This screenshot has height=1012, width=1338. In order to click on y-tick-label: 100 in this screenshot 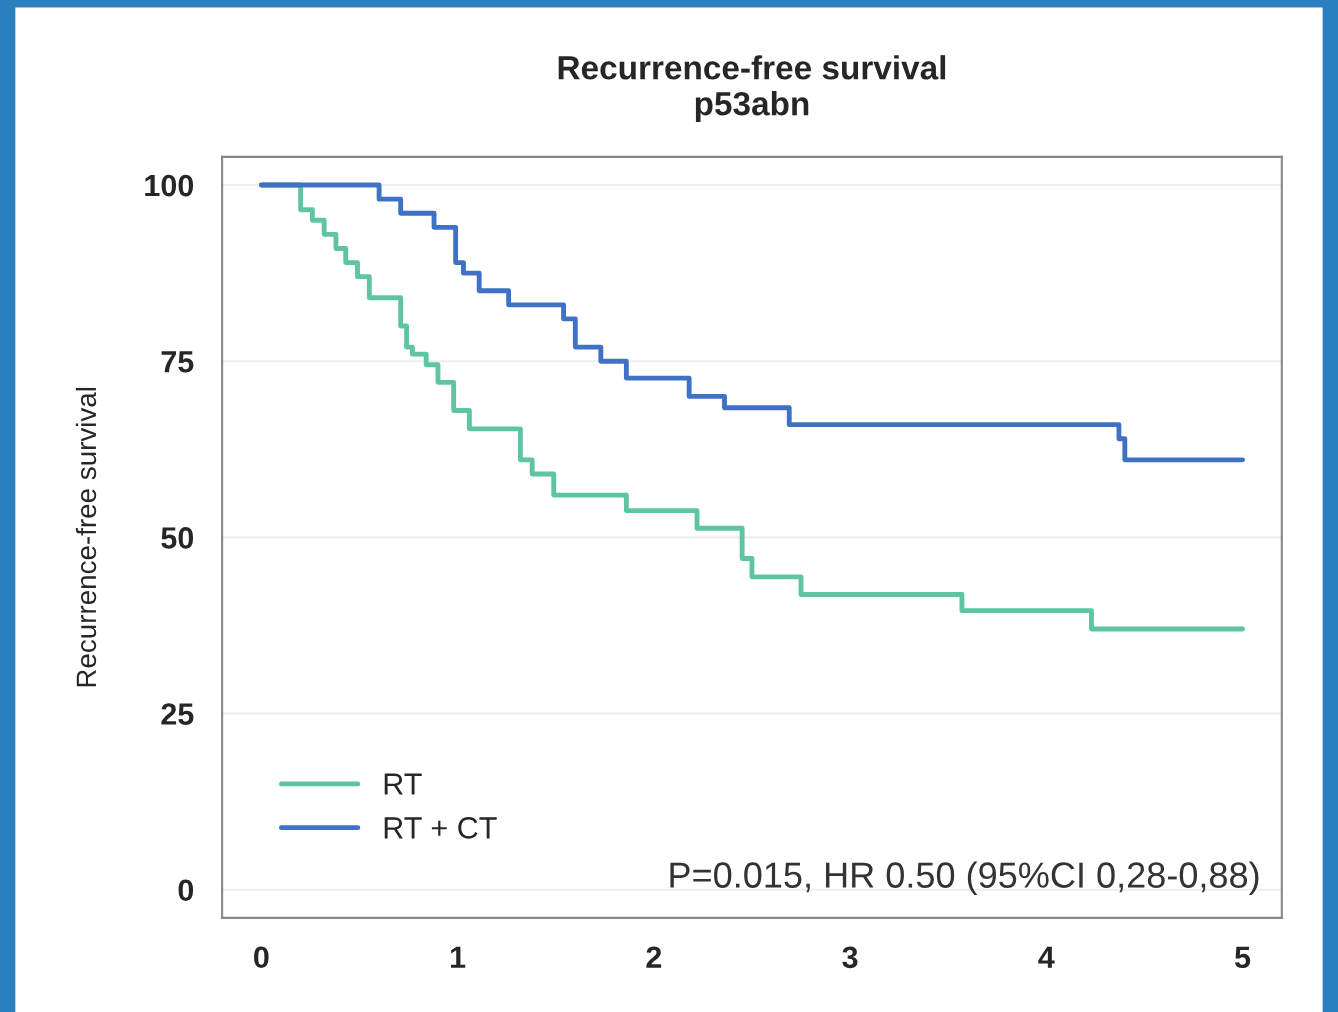, I will do `click(169, 185)`.